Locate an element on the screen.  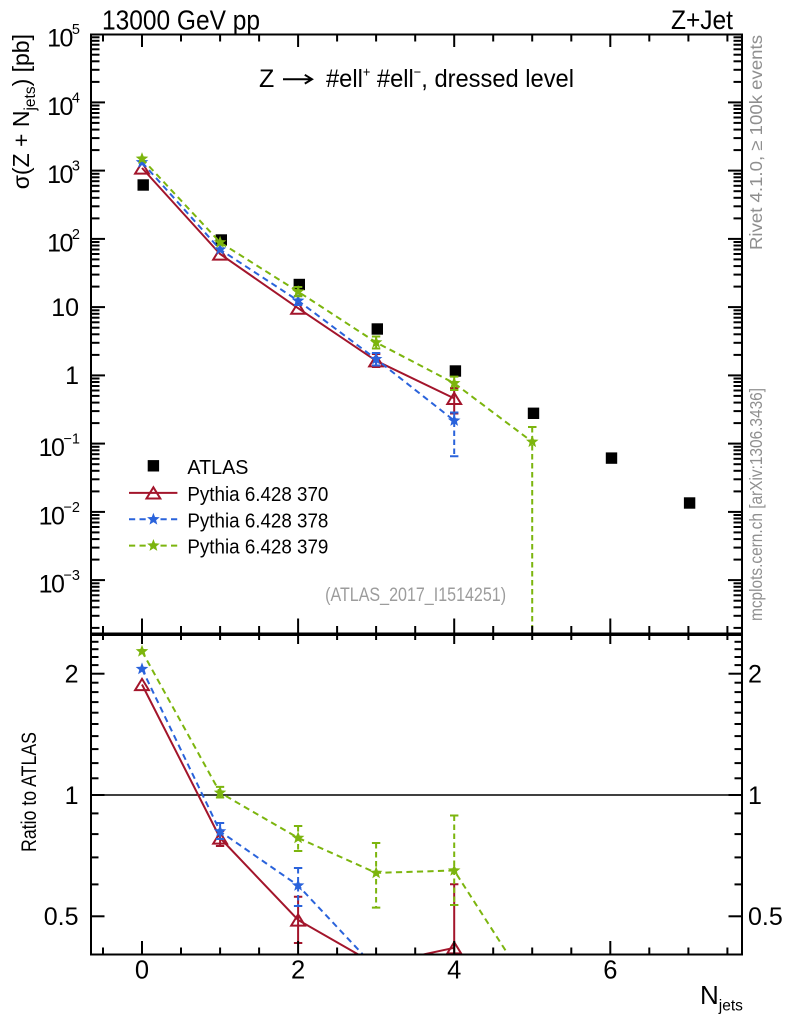
svg-text: 10⁻² is located at coordinates (59, 515).